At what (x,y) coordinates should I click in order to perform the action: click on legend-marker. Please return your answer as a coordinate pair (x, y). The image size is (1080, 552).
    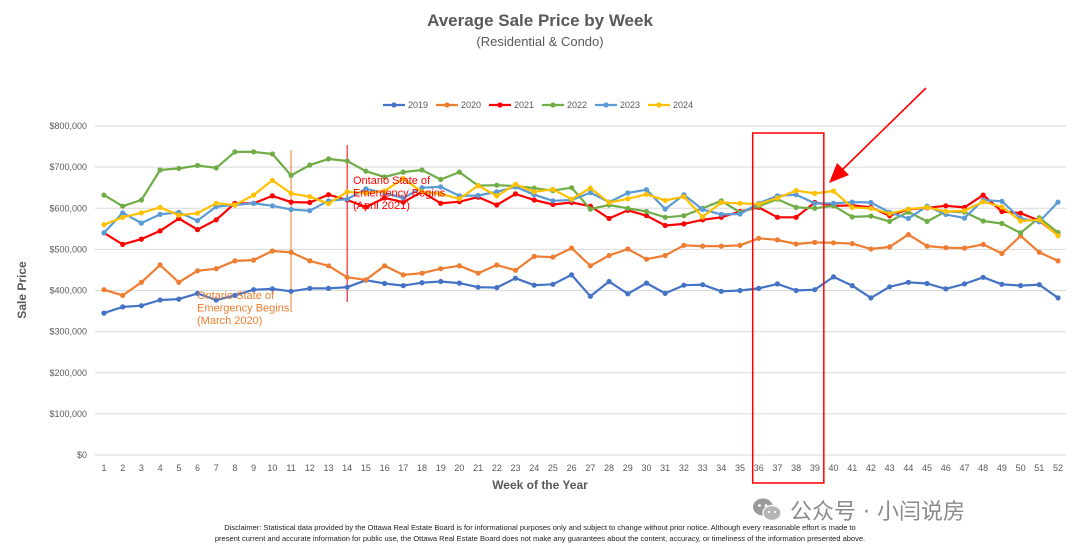
    Looking at the image, I should click on (659, 105).